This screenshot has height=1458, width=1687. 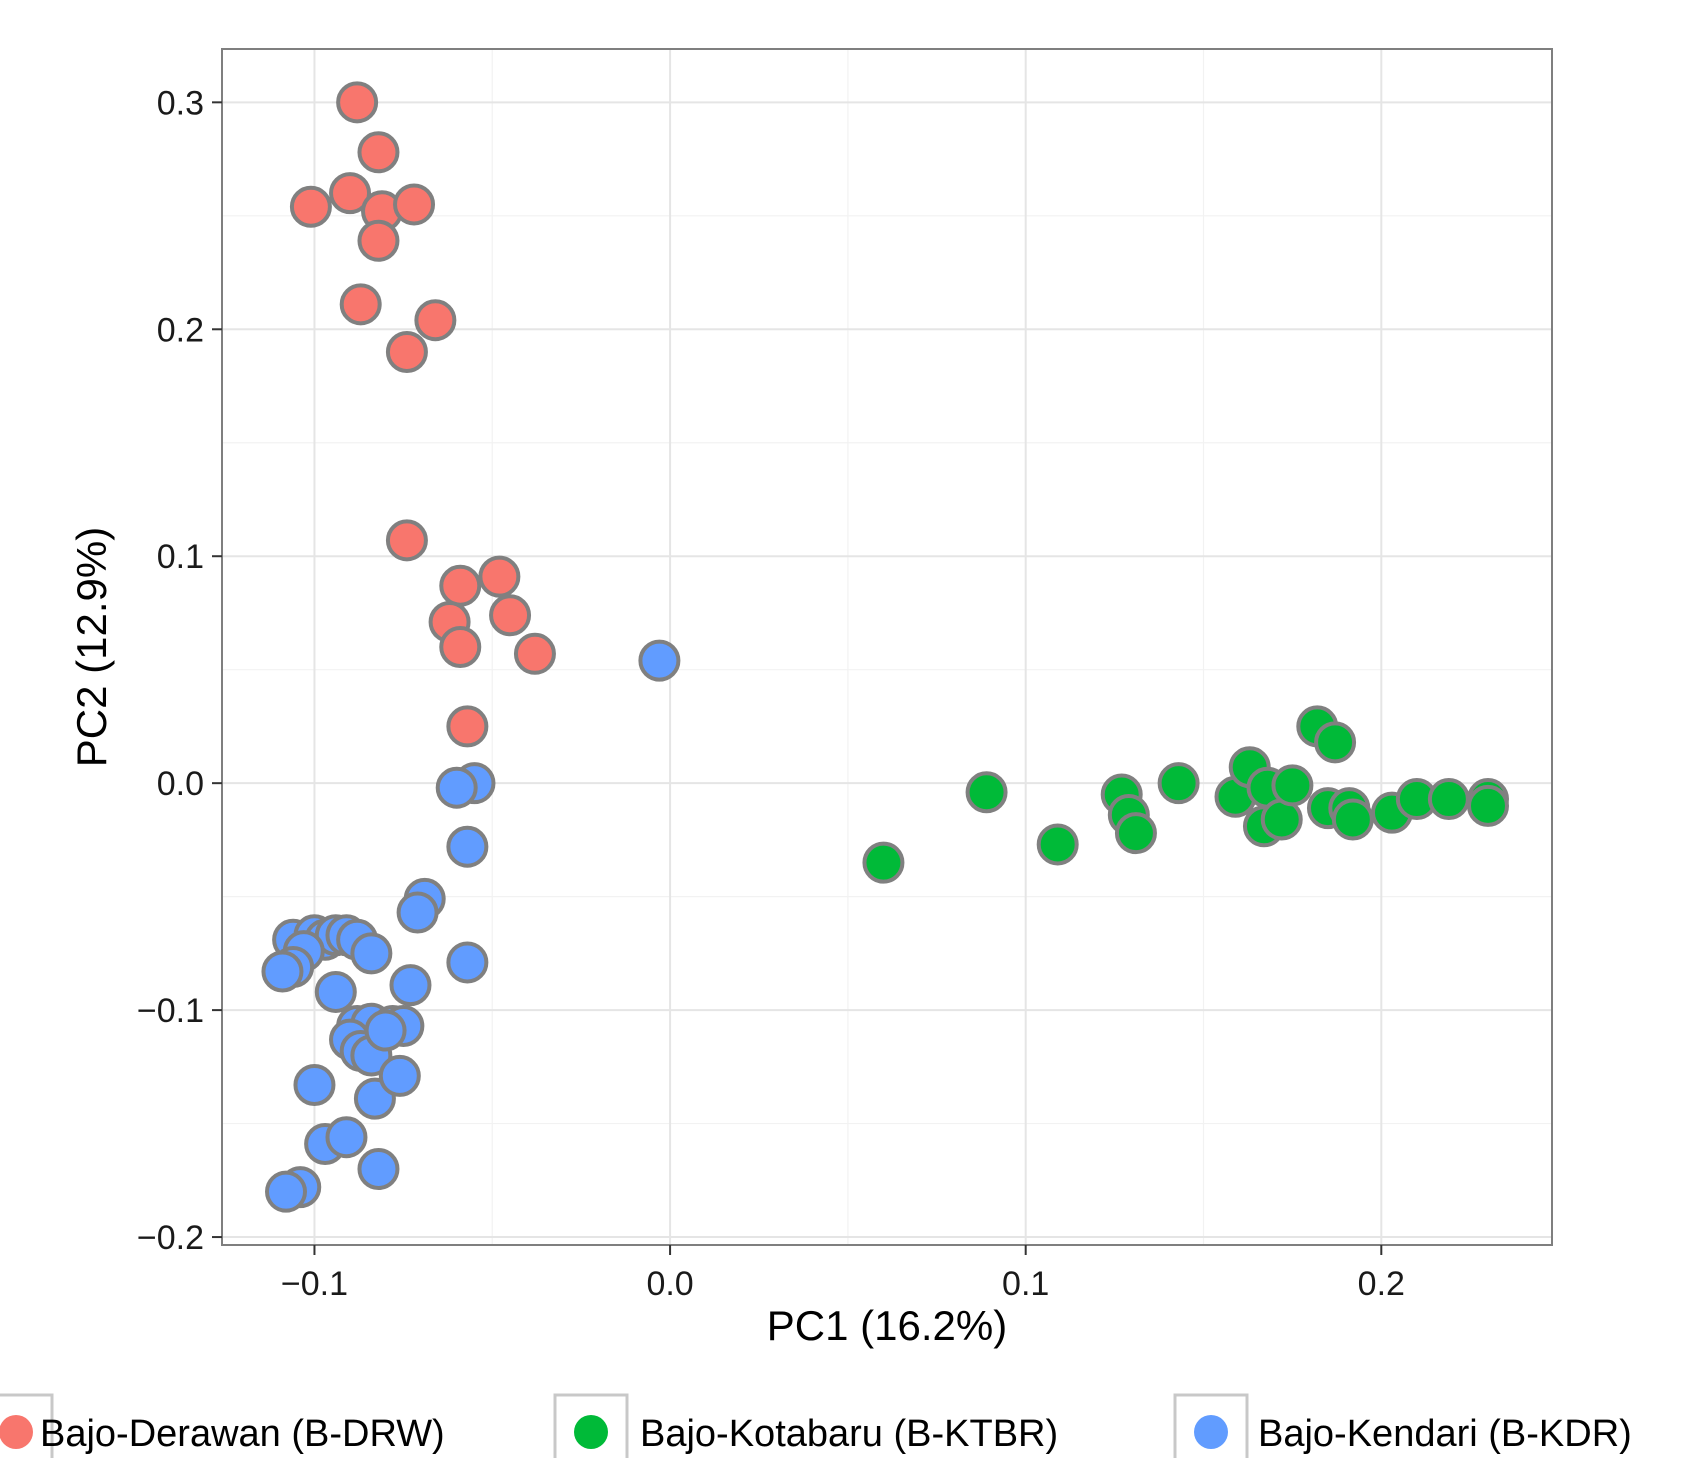 I want to click on legend-item: Bajo-Derawan (B-DRW), so click(x=222, y=1425).